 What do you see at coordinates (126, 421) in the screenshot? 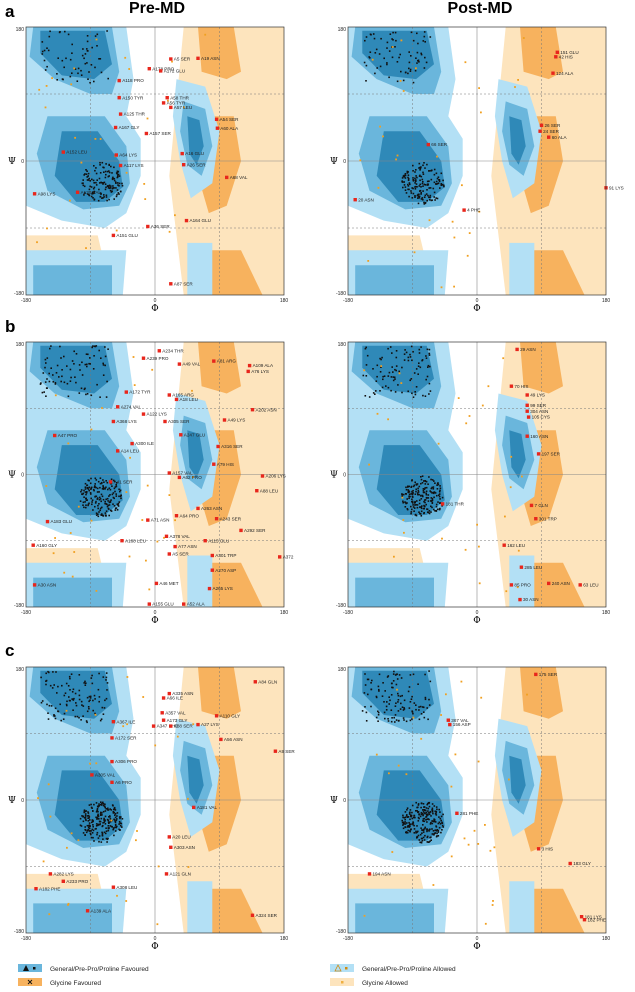
I see `outlier-label: A368 LYS` at bounding box center [126, 421].